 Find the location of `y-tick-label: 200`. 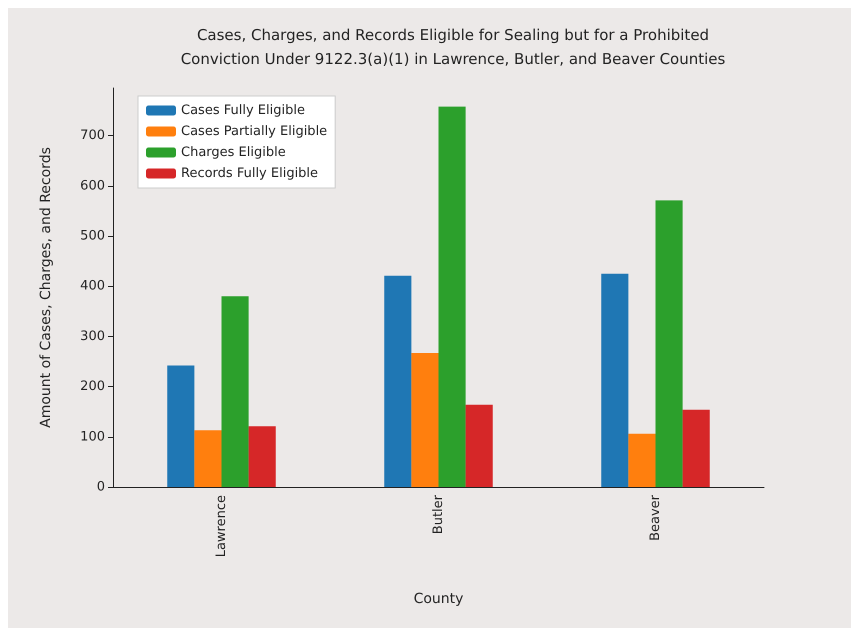

y-tick-label: 200 is located at coordinates (92, 386).